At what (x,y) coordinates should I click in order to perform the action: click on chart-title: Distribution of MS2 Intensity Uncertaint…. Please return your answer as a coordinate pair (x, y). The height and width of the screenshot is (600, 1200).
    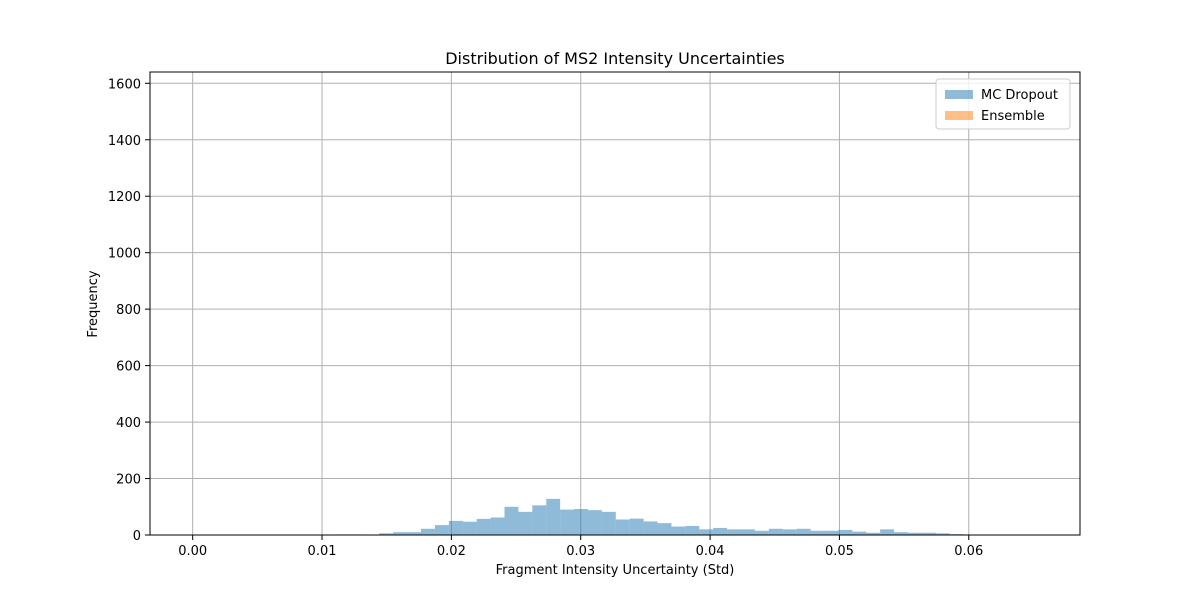
    Looking at the image, I should click on (615, 58).